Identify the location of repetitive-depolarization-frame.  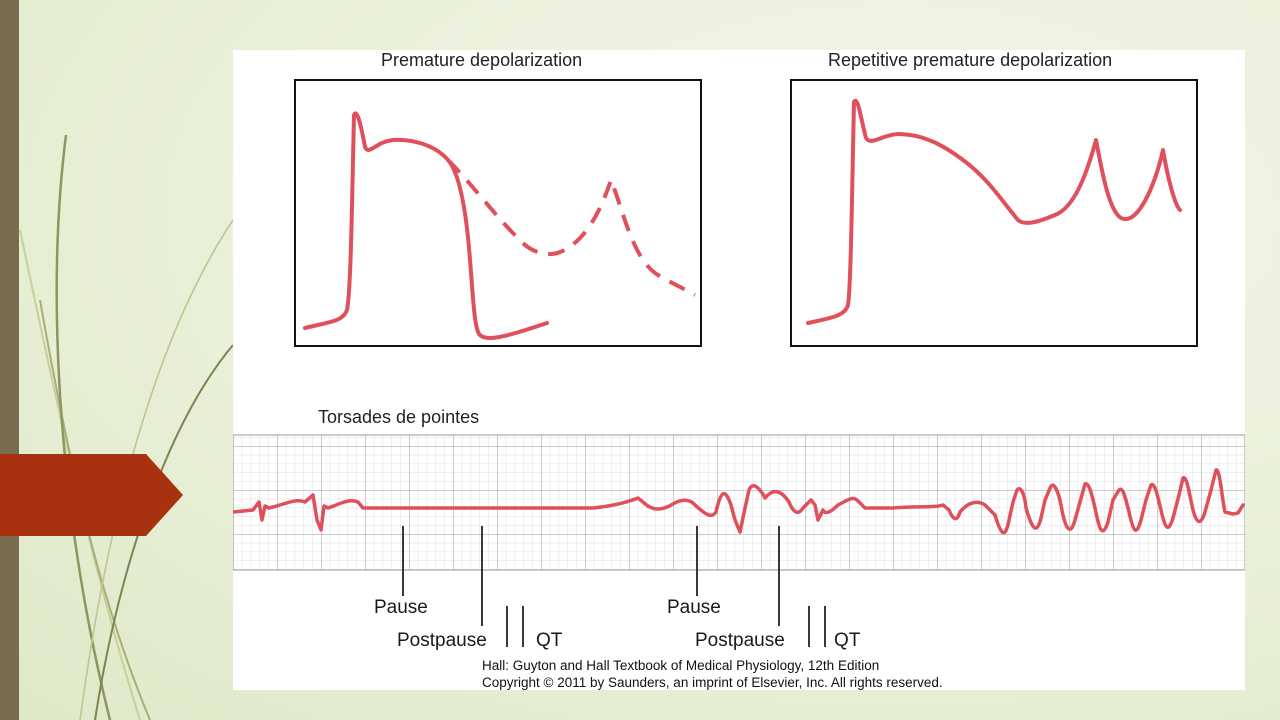
(994, 213).